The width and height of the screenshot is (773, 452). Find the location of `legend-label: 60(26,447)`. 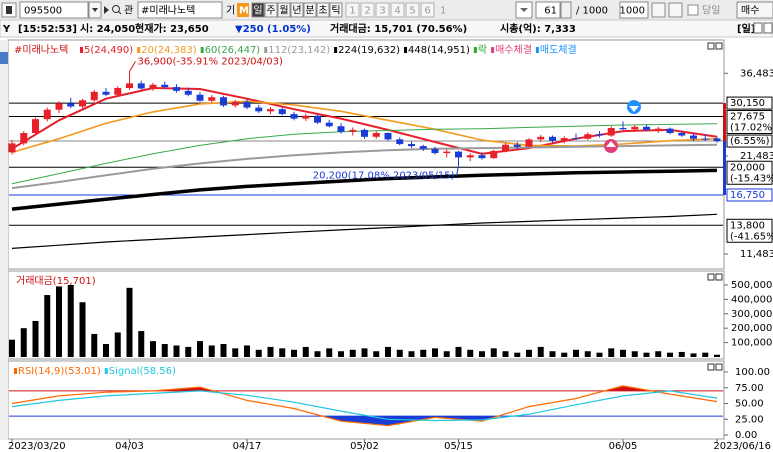

legend-label: 60(26,447) is located at coordinates (233, 50).